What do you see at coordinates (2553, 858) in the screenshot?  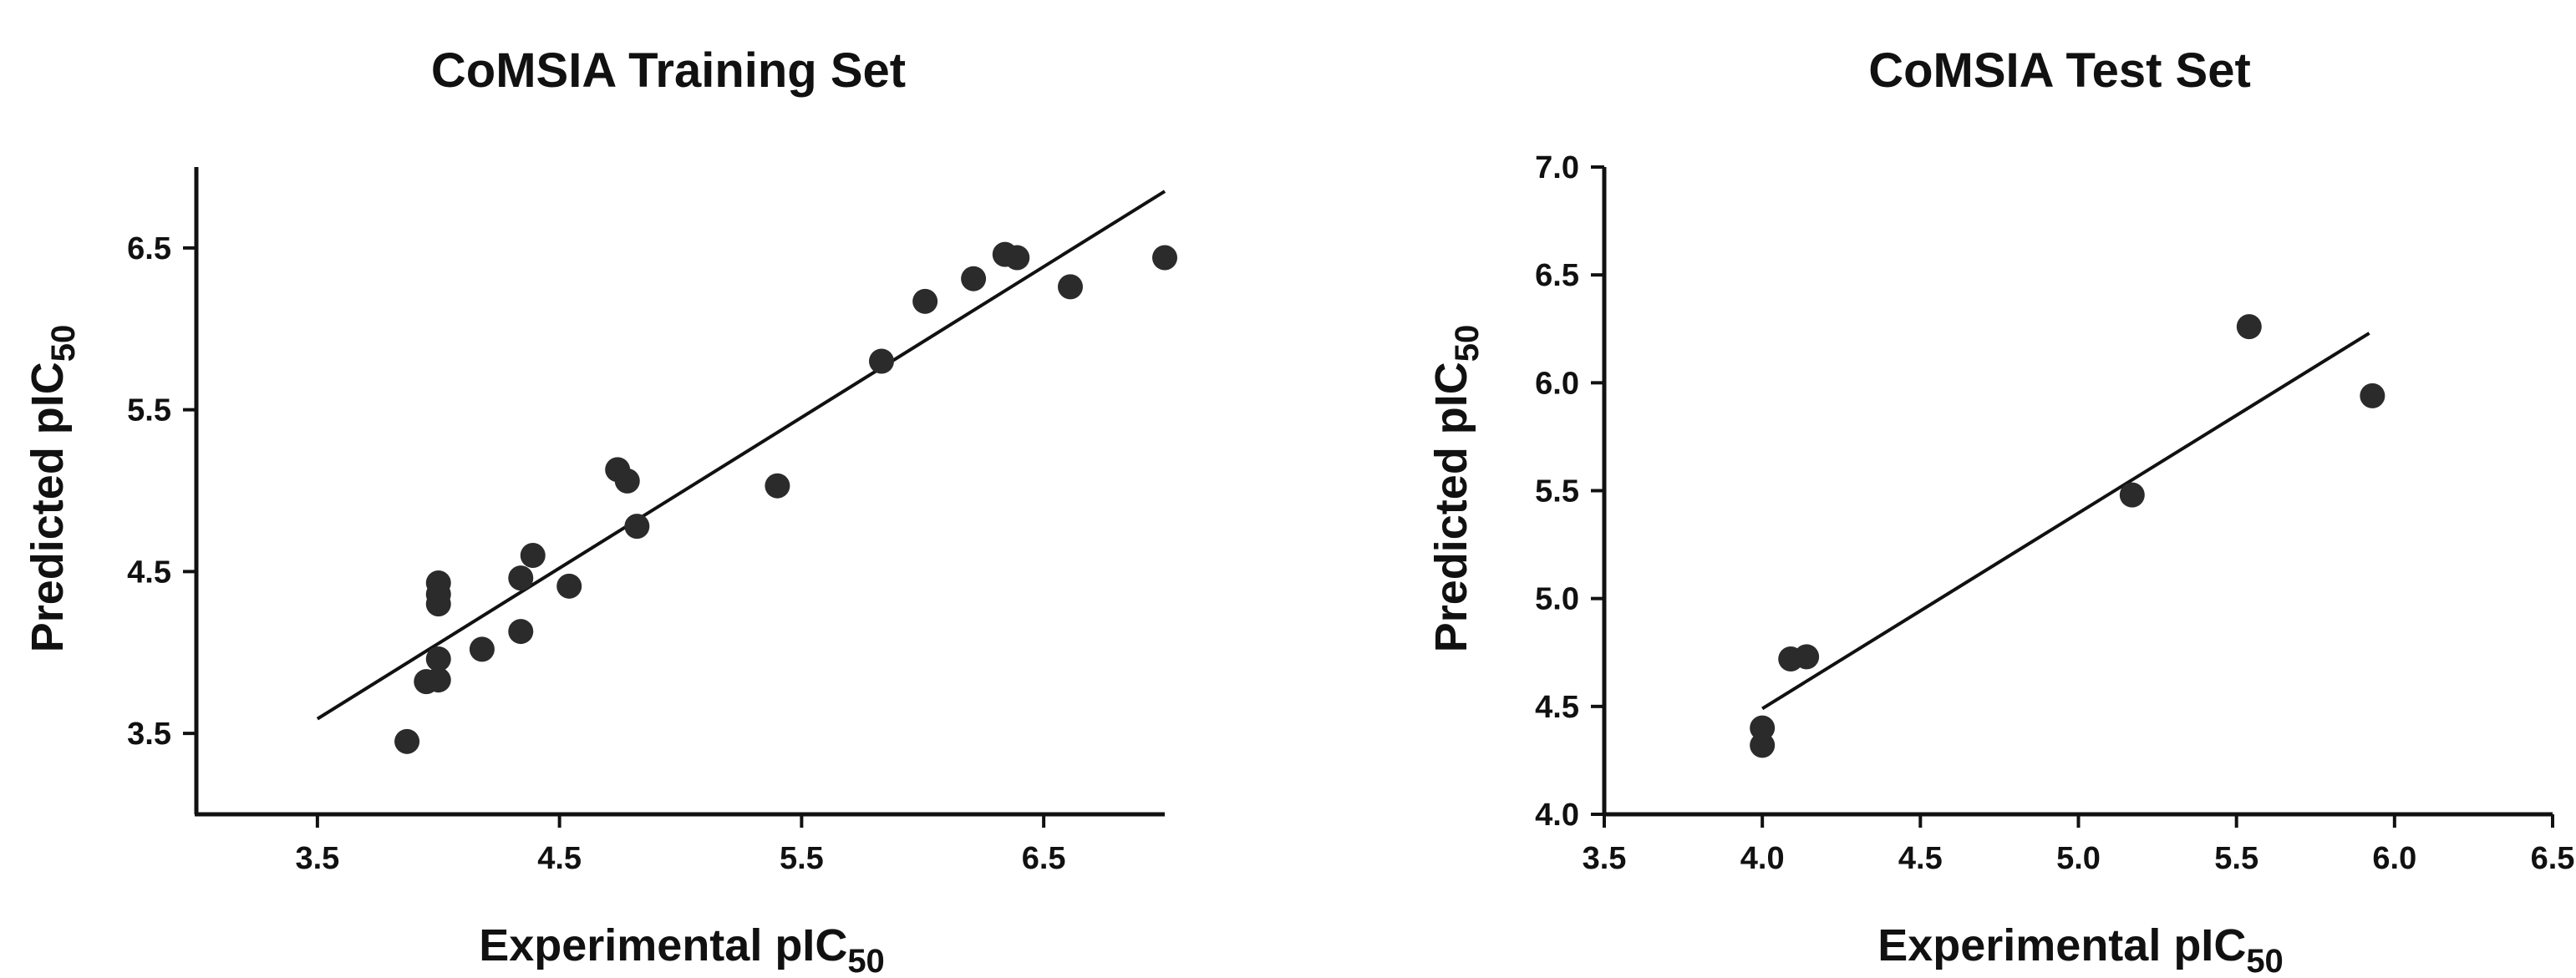 I see `test-x-tick-label: 6.5` at bounding box center [2553, 858].